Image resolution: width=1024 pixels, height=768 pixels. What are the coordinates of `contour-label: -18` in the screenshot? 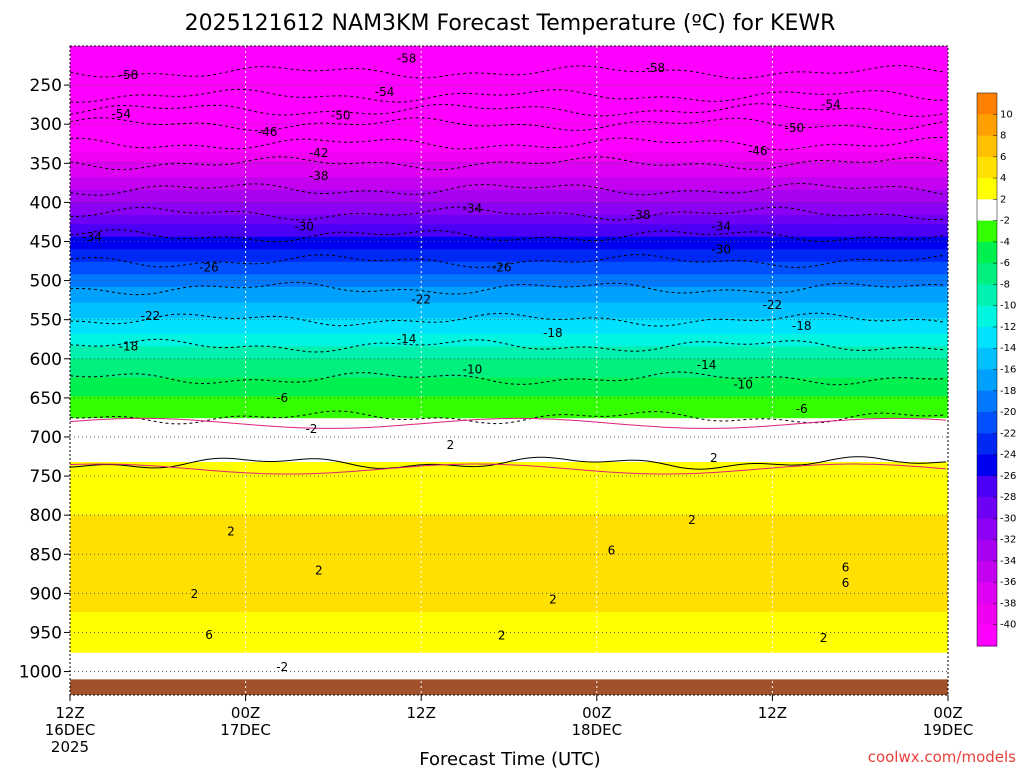 It's located at (129, 346).